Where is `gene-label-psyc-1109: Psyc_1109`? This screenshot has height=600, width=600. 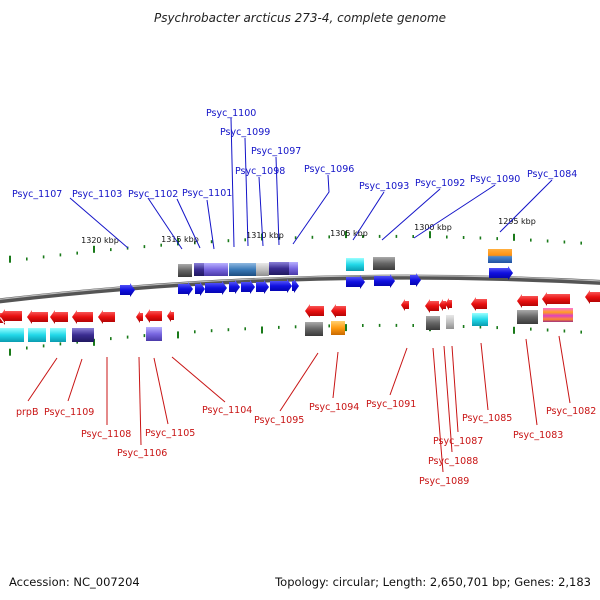
gene-label-psyc-1109: Psyc_1109 is located at coordinates (69, 412).